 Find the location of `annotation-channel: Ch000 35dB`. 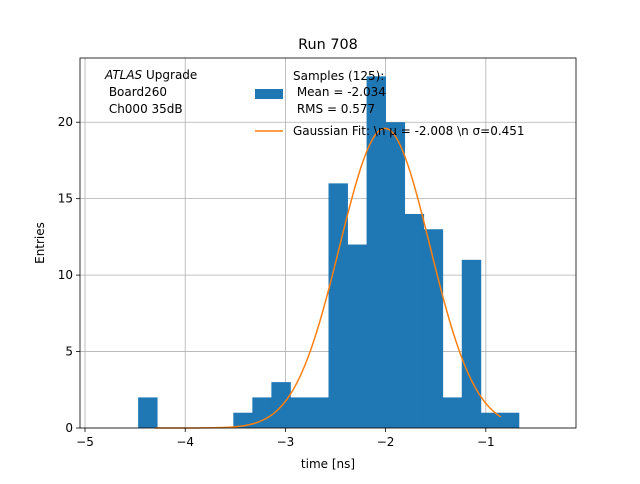

annotation-channel: Ch000 35dB is located at coordinates (144, 109).